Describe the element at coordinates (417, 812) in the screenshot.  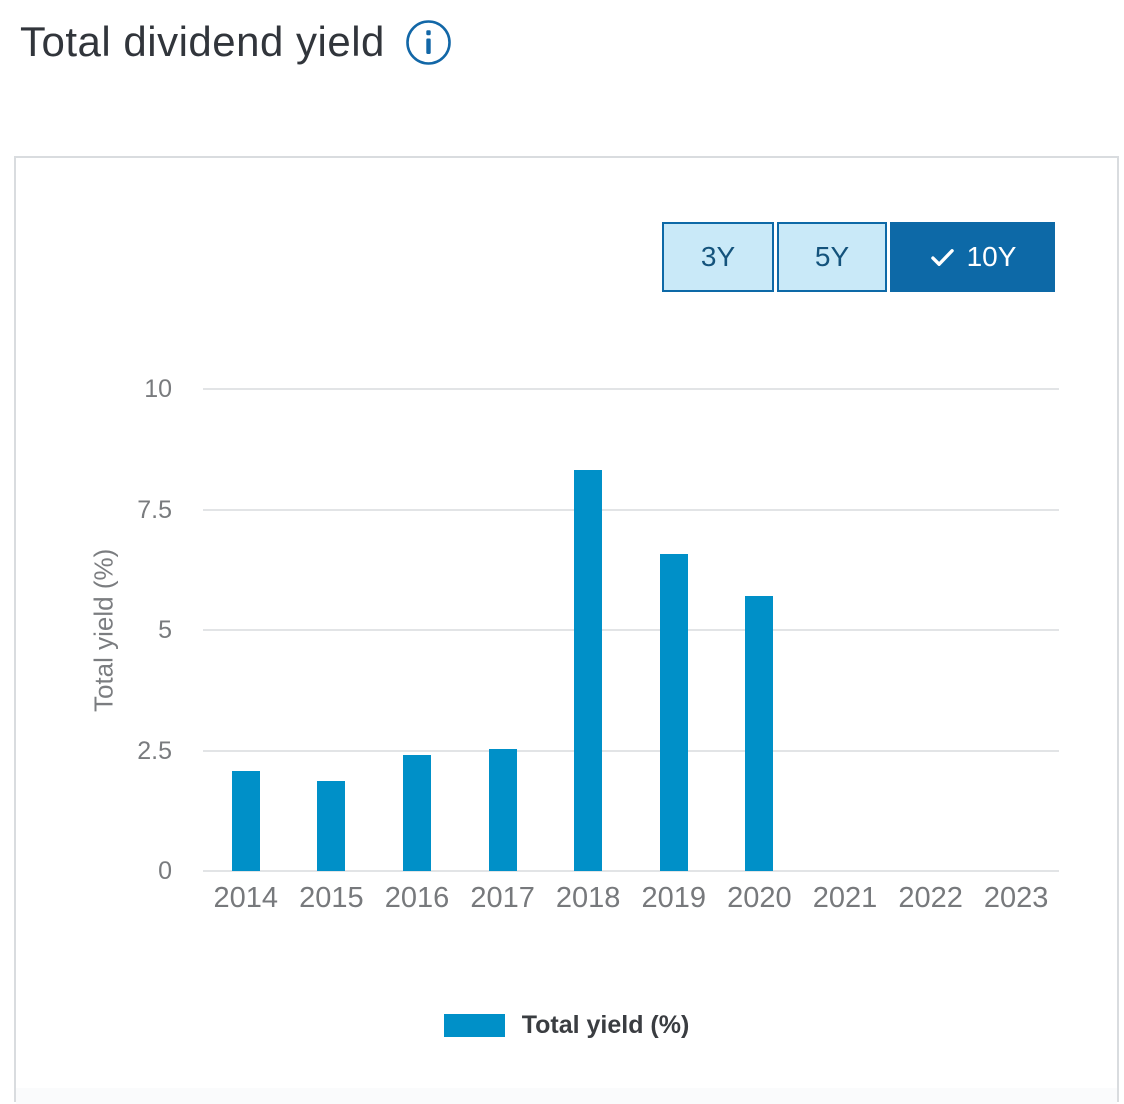
I see `bar-2016` at that location.